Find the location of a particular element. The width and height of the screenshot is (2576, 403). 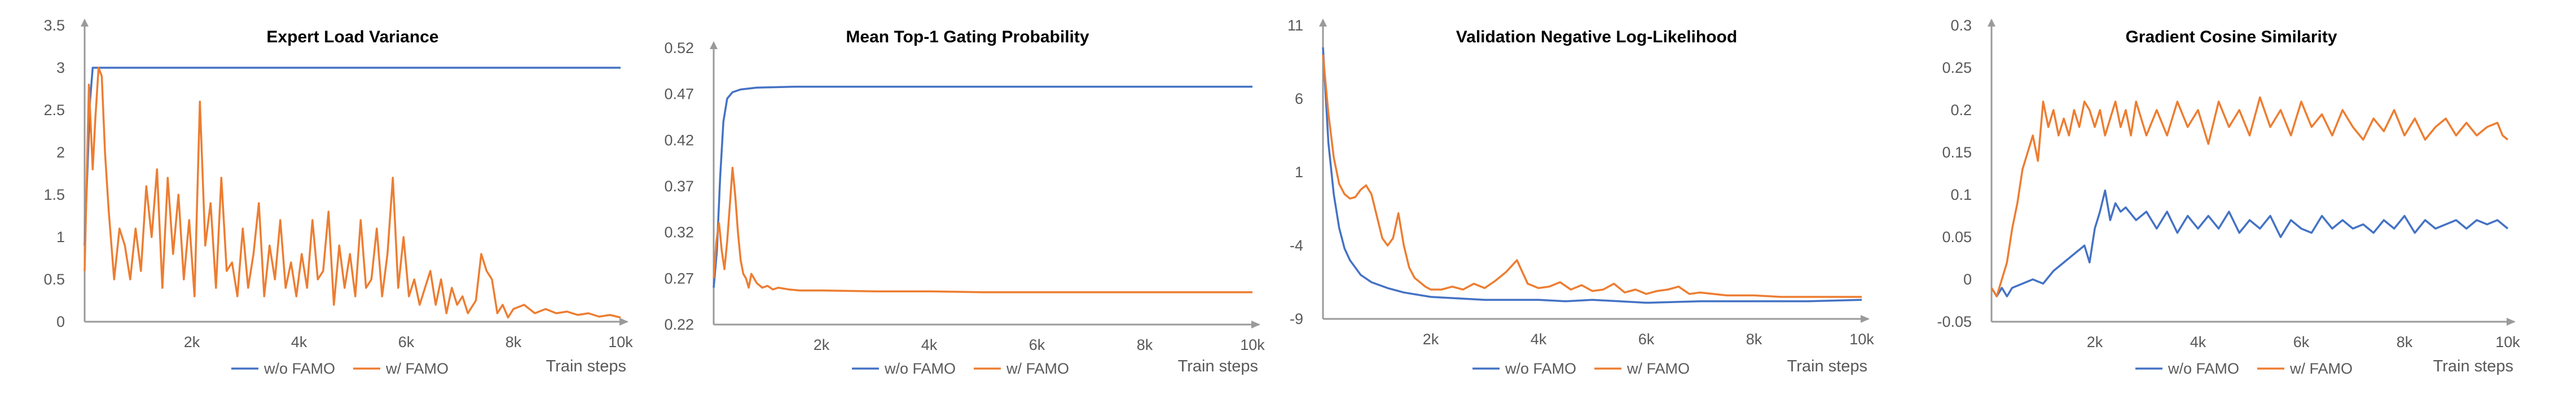

y-tick-label: 3 is located at coordinates (60, 67).